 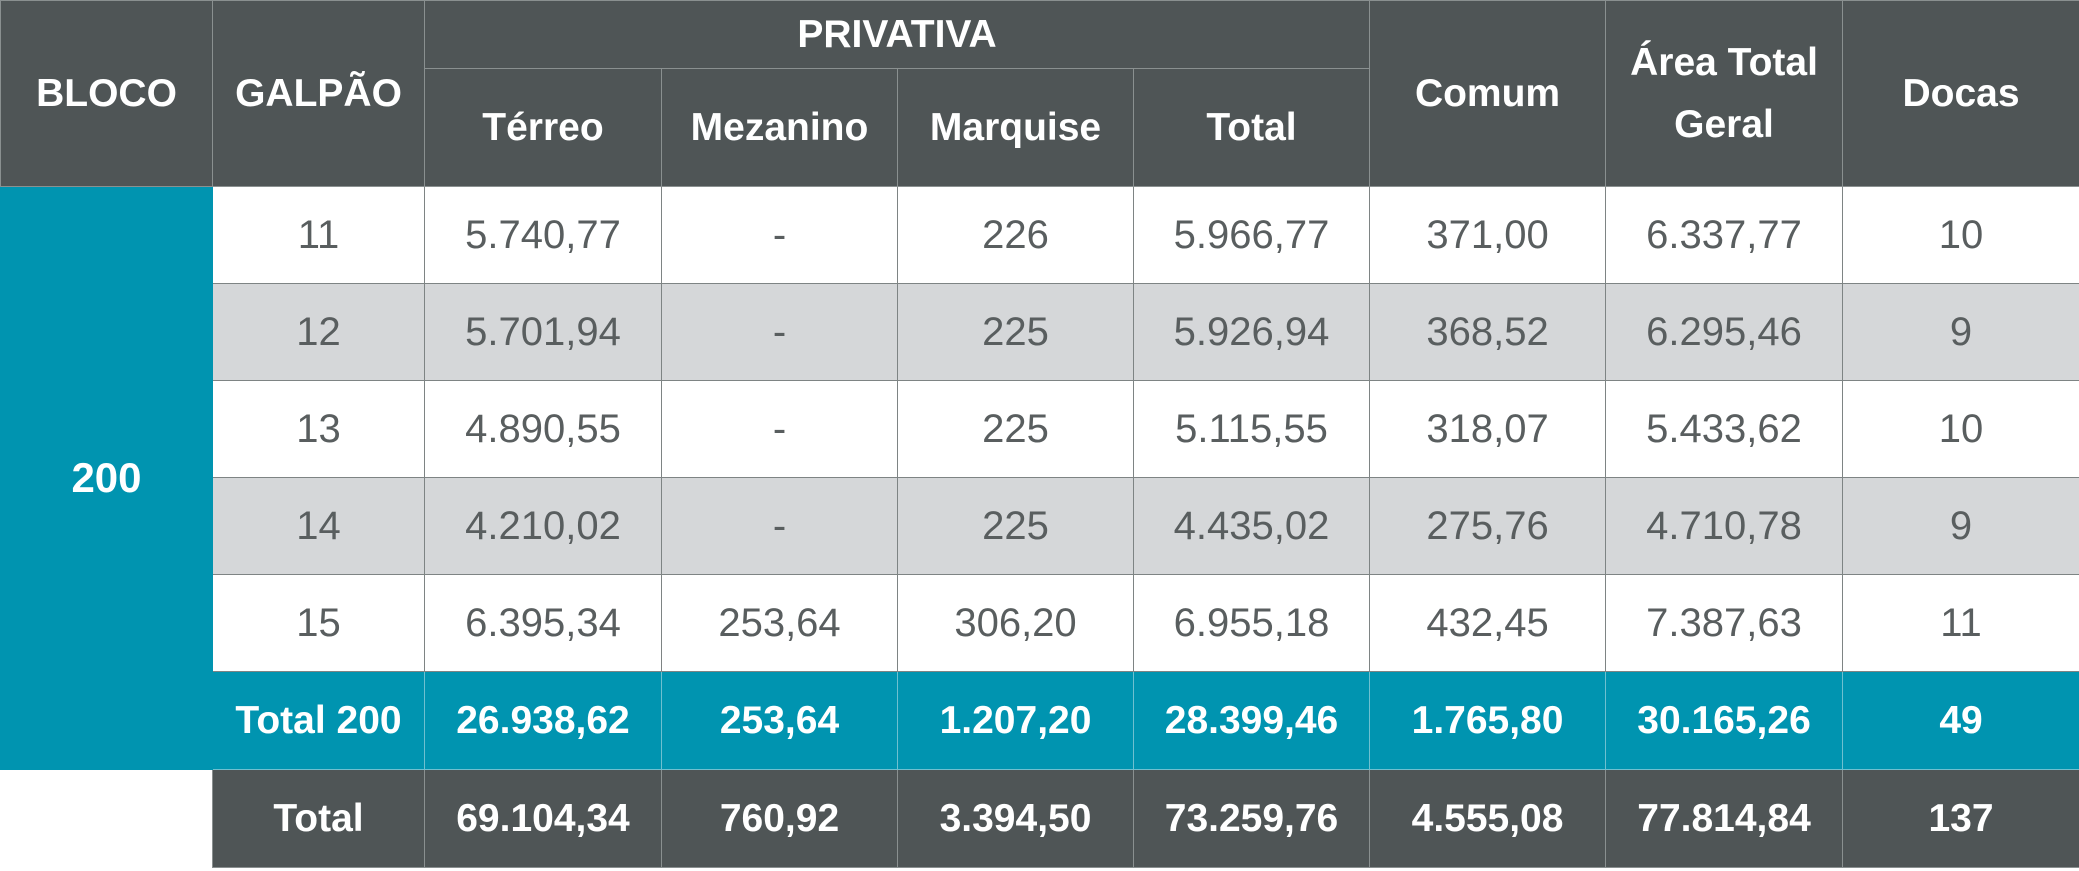 What do you see at coordinates (1724, 526) in the screenshot?
I see `cell-area-total: 4.710,78` at bounding box center [1724, 526].